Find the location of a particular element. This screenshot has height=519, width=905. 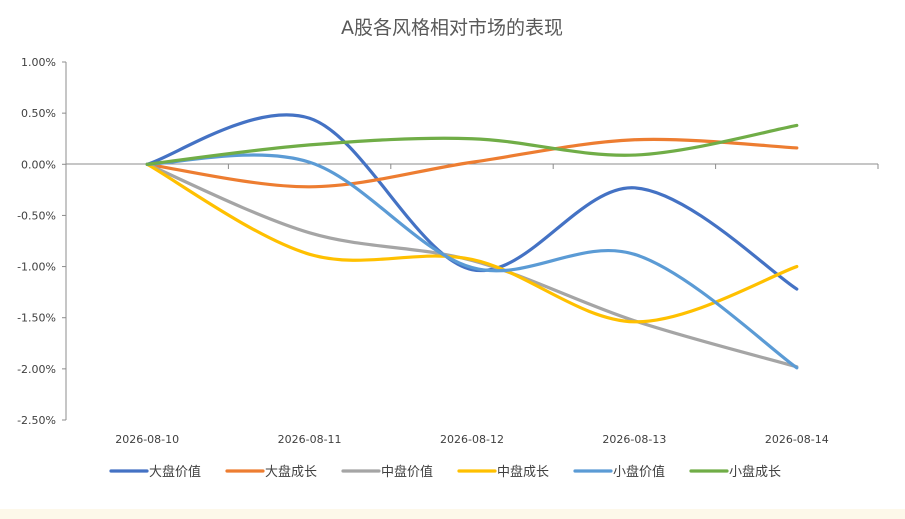

y-tick-label: -1.50% is located at coordinates (36, 318).